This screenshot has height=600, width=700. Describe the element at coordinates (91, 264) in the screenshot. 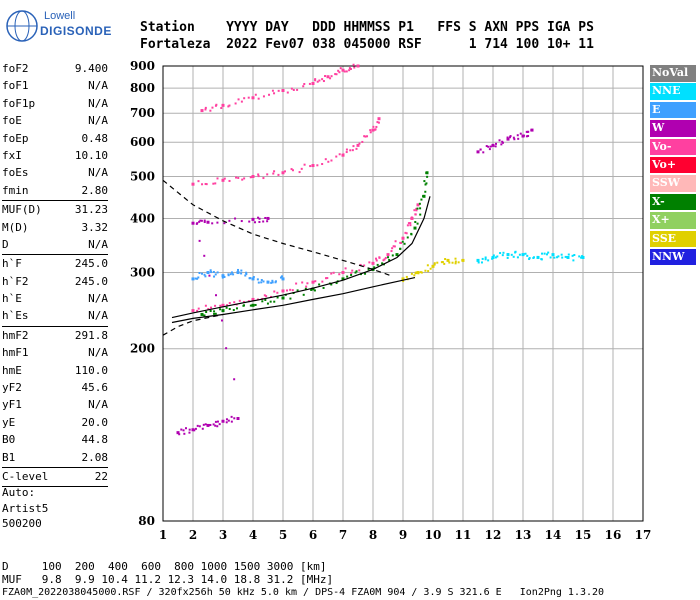

I see `param-value: 245.0` at that location.